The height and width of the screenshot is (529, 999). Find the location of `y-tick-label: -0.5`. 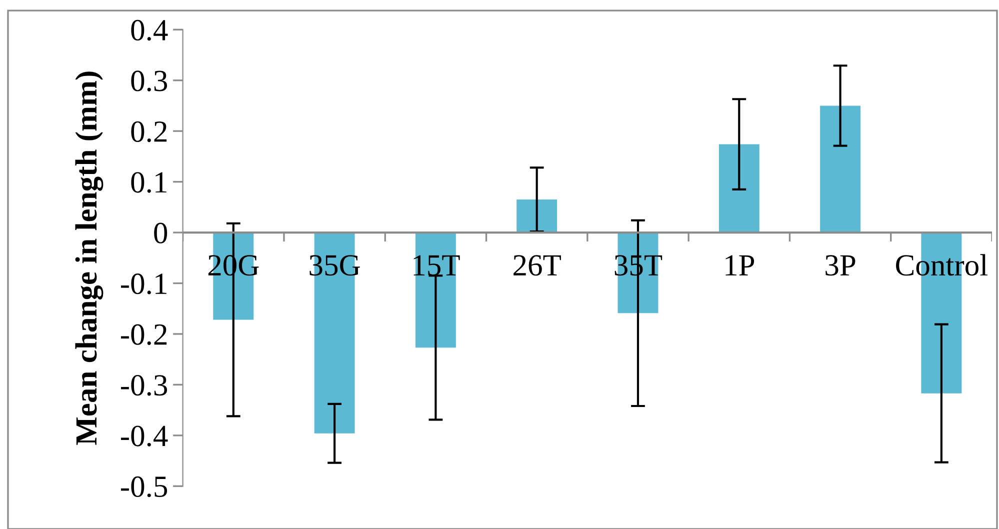

y-tick-label: -0.5 is located at coordinates (144, 487).